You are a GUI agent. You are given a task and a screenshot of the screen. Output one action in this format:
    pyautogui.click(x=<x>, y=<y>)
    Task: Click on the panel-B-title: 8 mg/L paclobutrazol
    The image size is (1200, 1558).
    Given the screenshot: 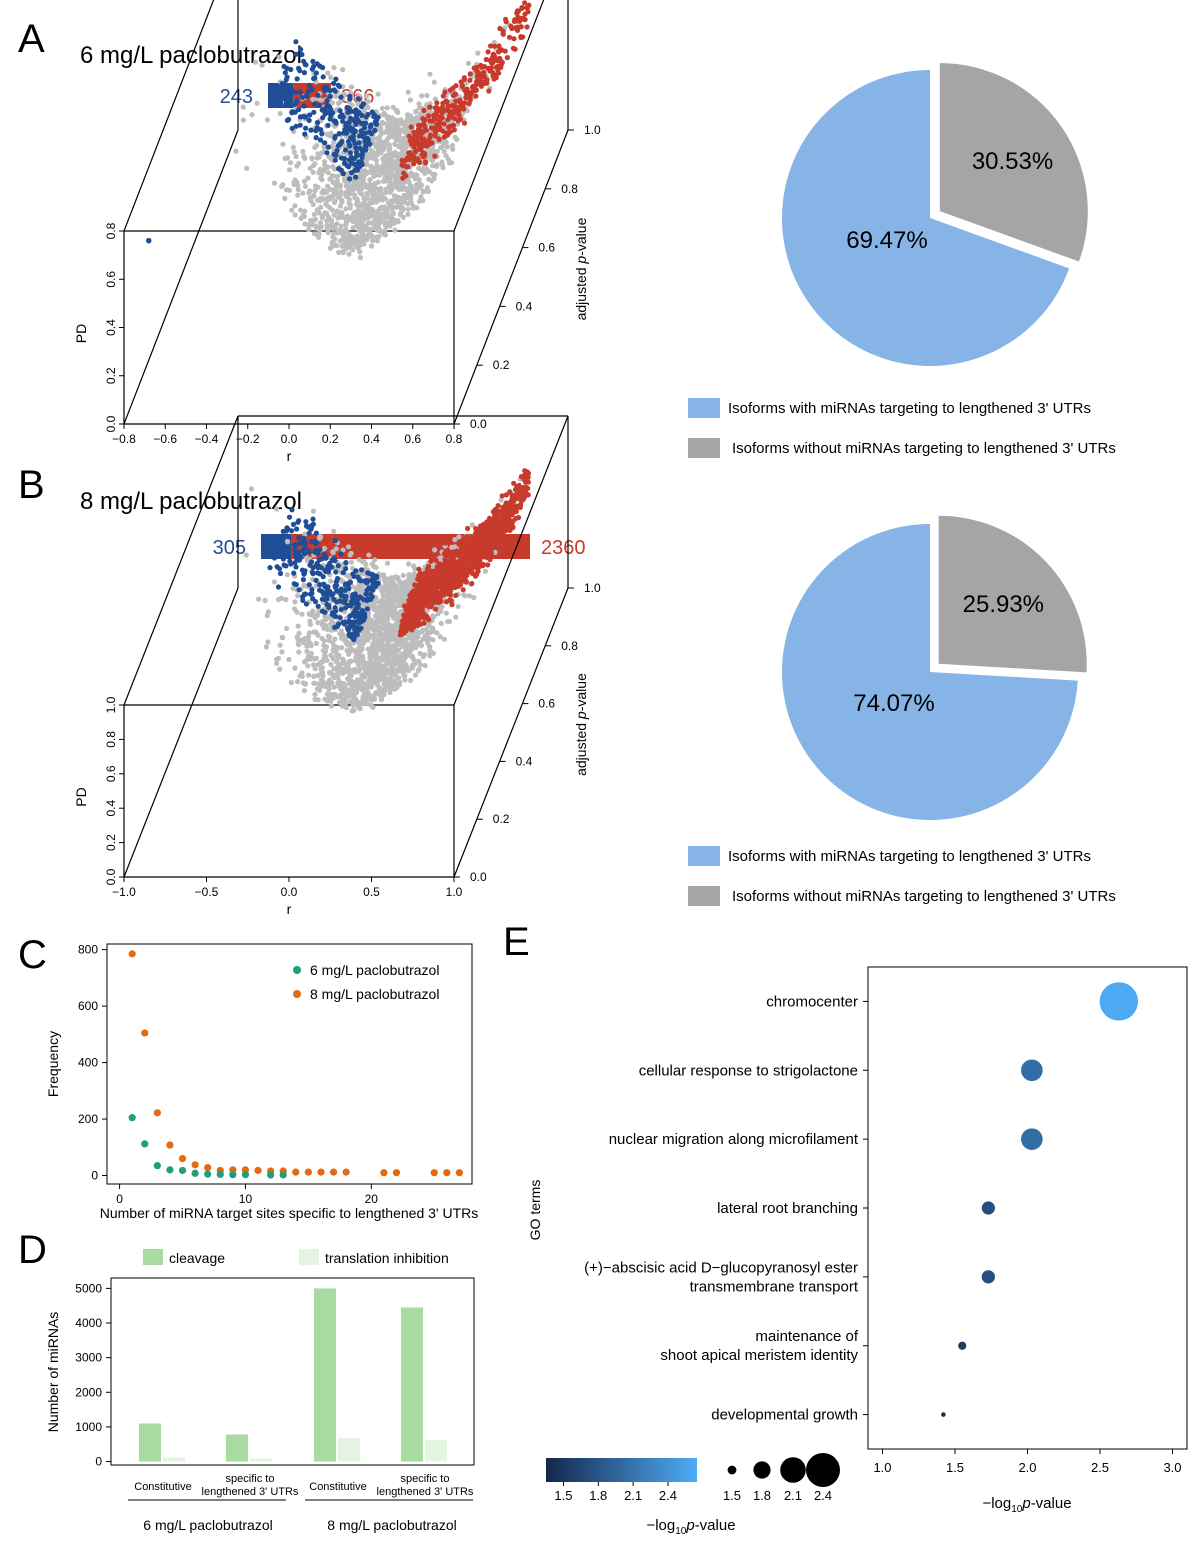 What is the action you would take?
    pyautogui.click(x=191, y=501)
    